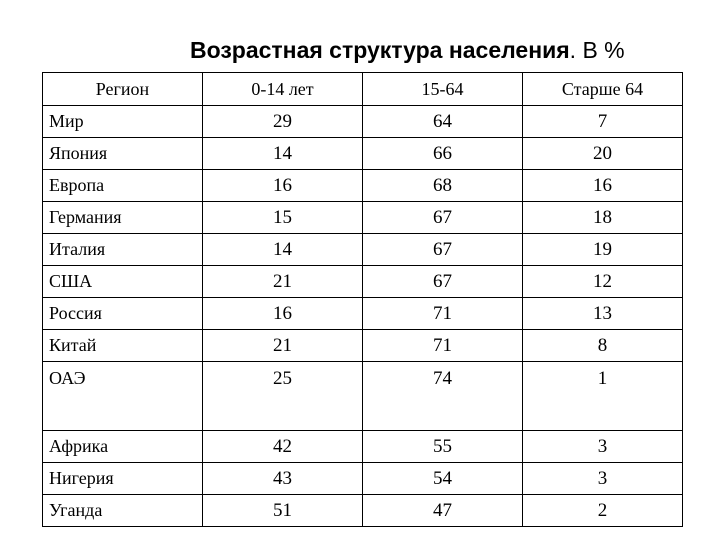  I want to click on table-row: США 21 67 12, so click(362, 281).